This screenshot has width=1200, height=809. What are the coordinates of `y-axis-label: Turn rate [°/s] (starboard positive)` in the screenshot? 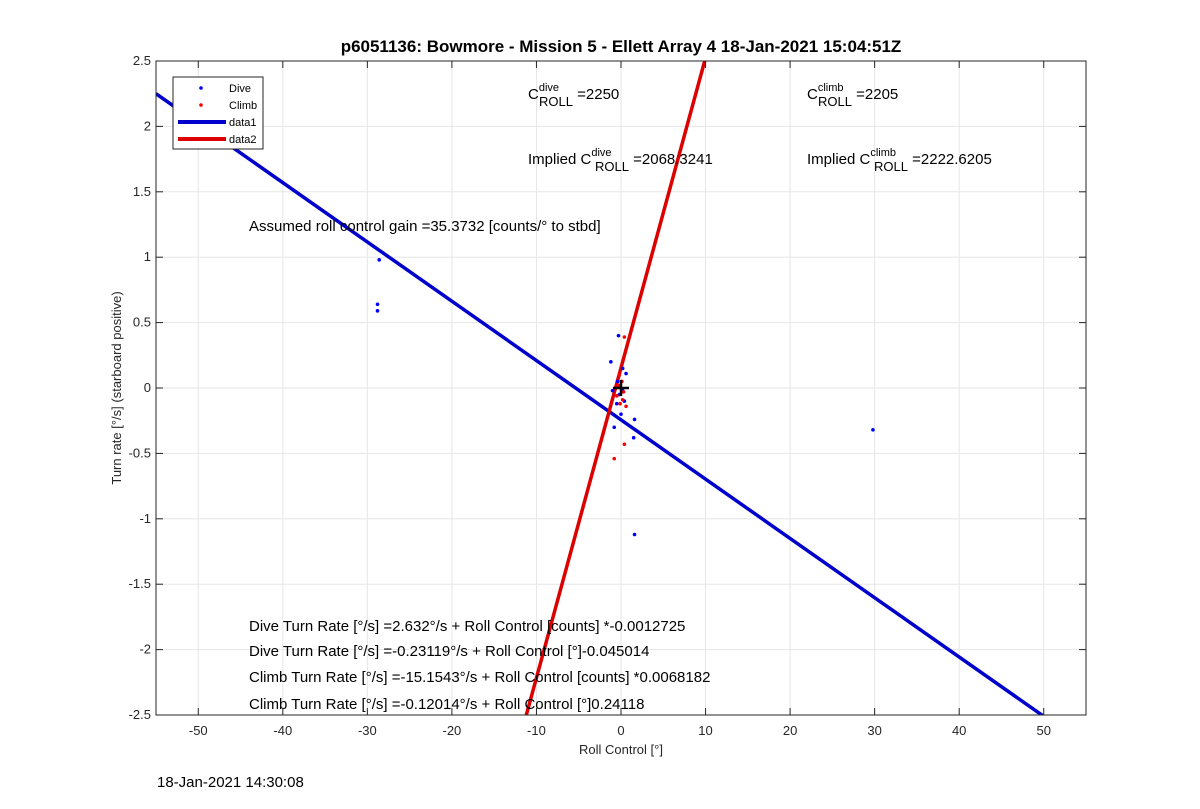 It's located at (116, 387).